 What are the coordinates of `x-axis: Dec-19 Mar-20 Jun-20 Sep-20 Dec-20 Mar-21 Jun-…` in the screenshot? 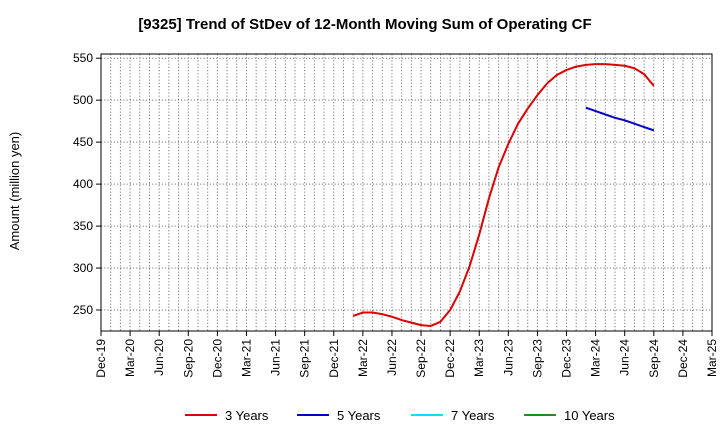 It's located at (406, 354).